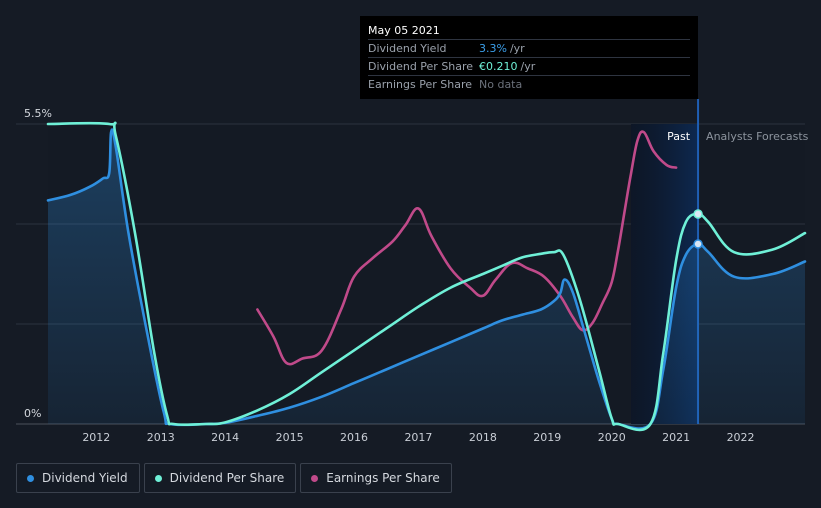 This screenshot has width=821, height=508. Describe the element at coordinates (38, 113) in the screenshot. I see `y-tick-label: 5.5%` at that location.